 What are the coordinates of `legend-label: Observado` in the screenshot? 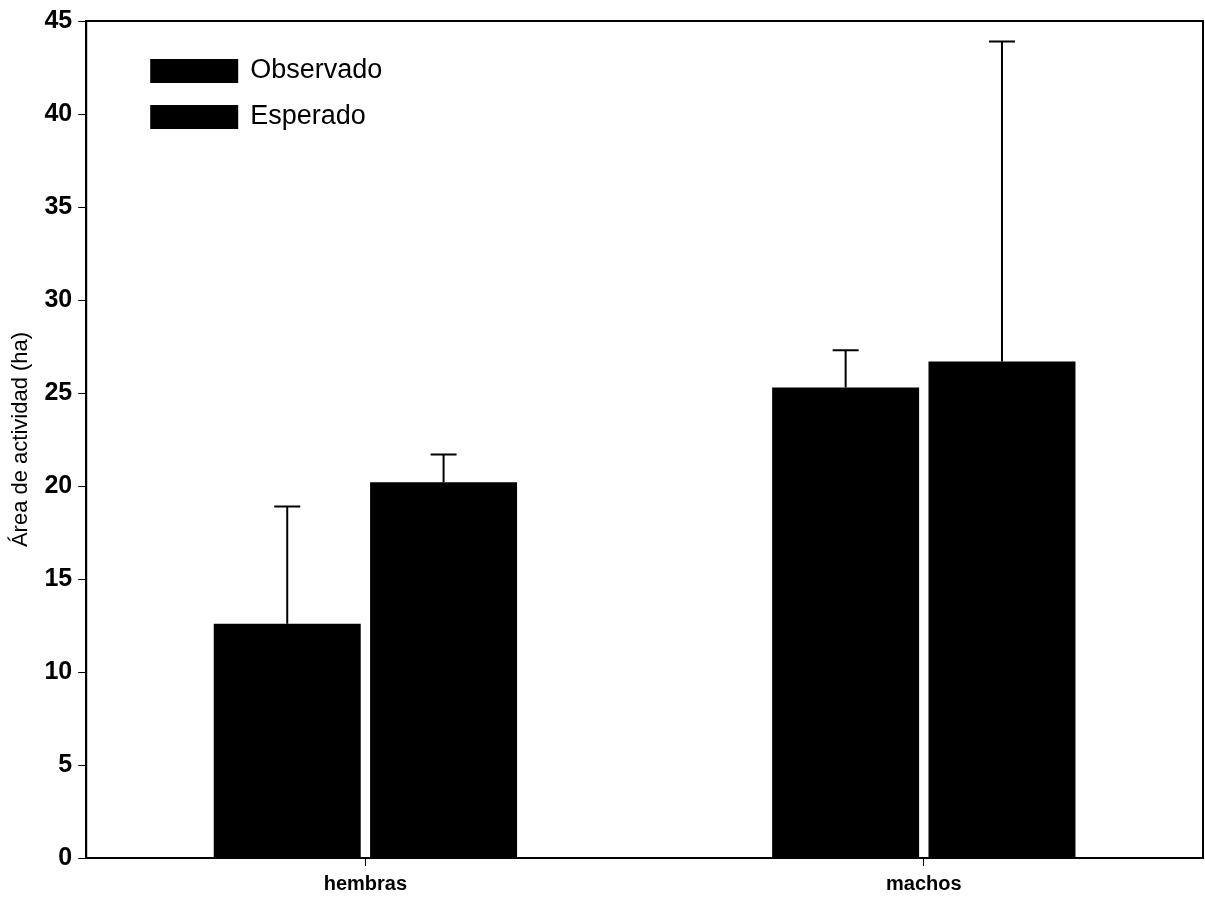 It's located at (316, 69).